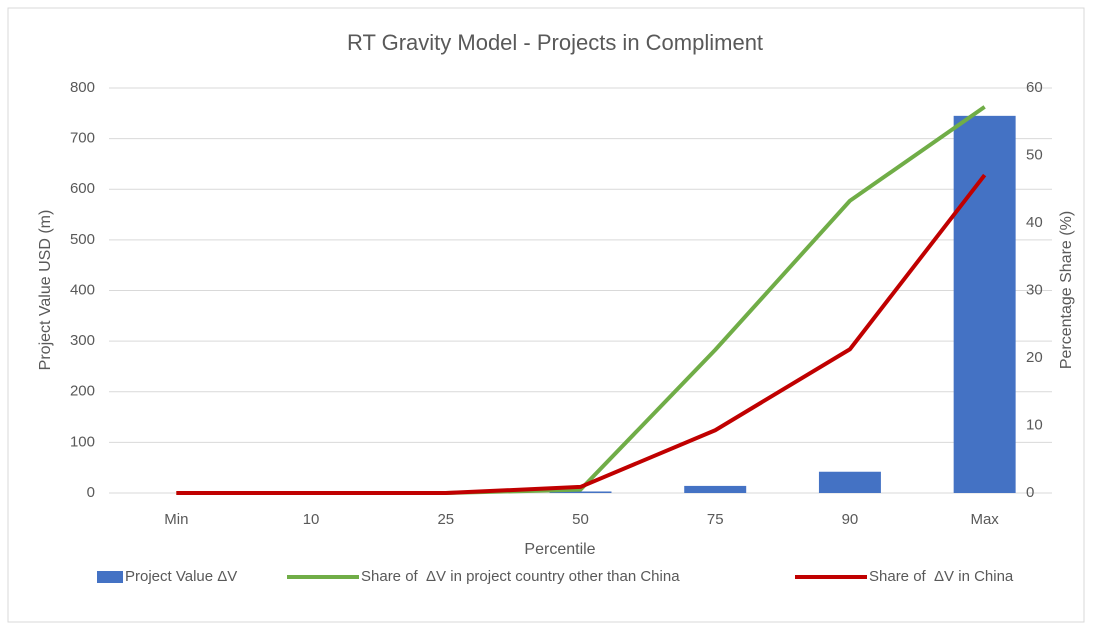 This screenshot has width=1094, height=630. I want to click on x-tick-label: 75, so click(715, 519).